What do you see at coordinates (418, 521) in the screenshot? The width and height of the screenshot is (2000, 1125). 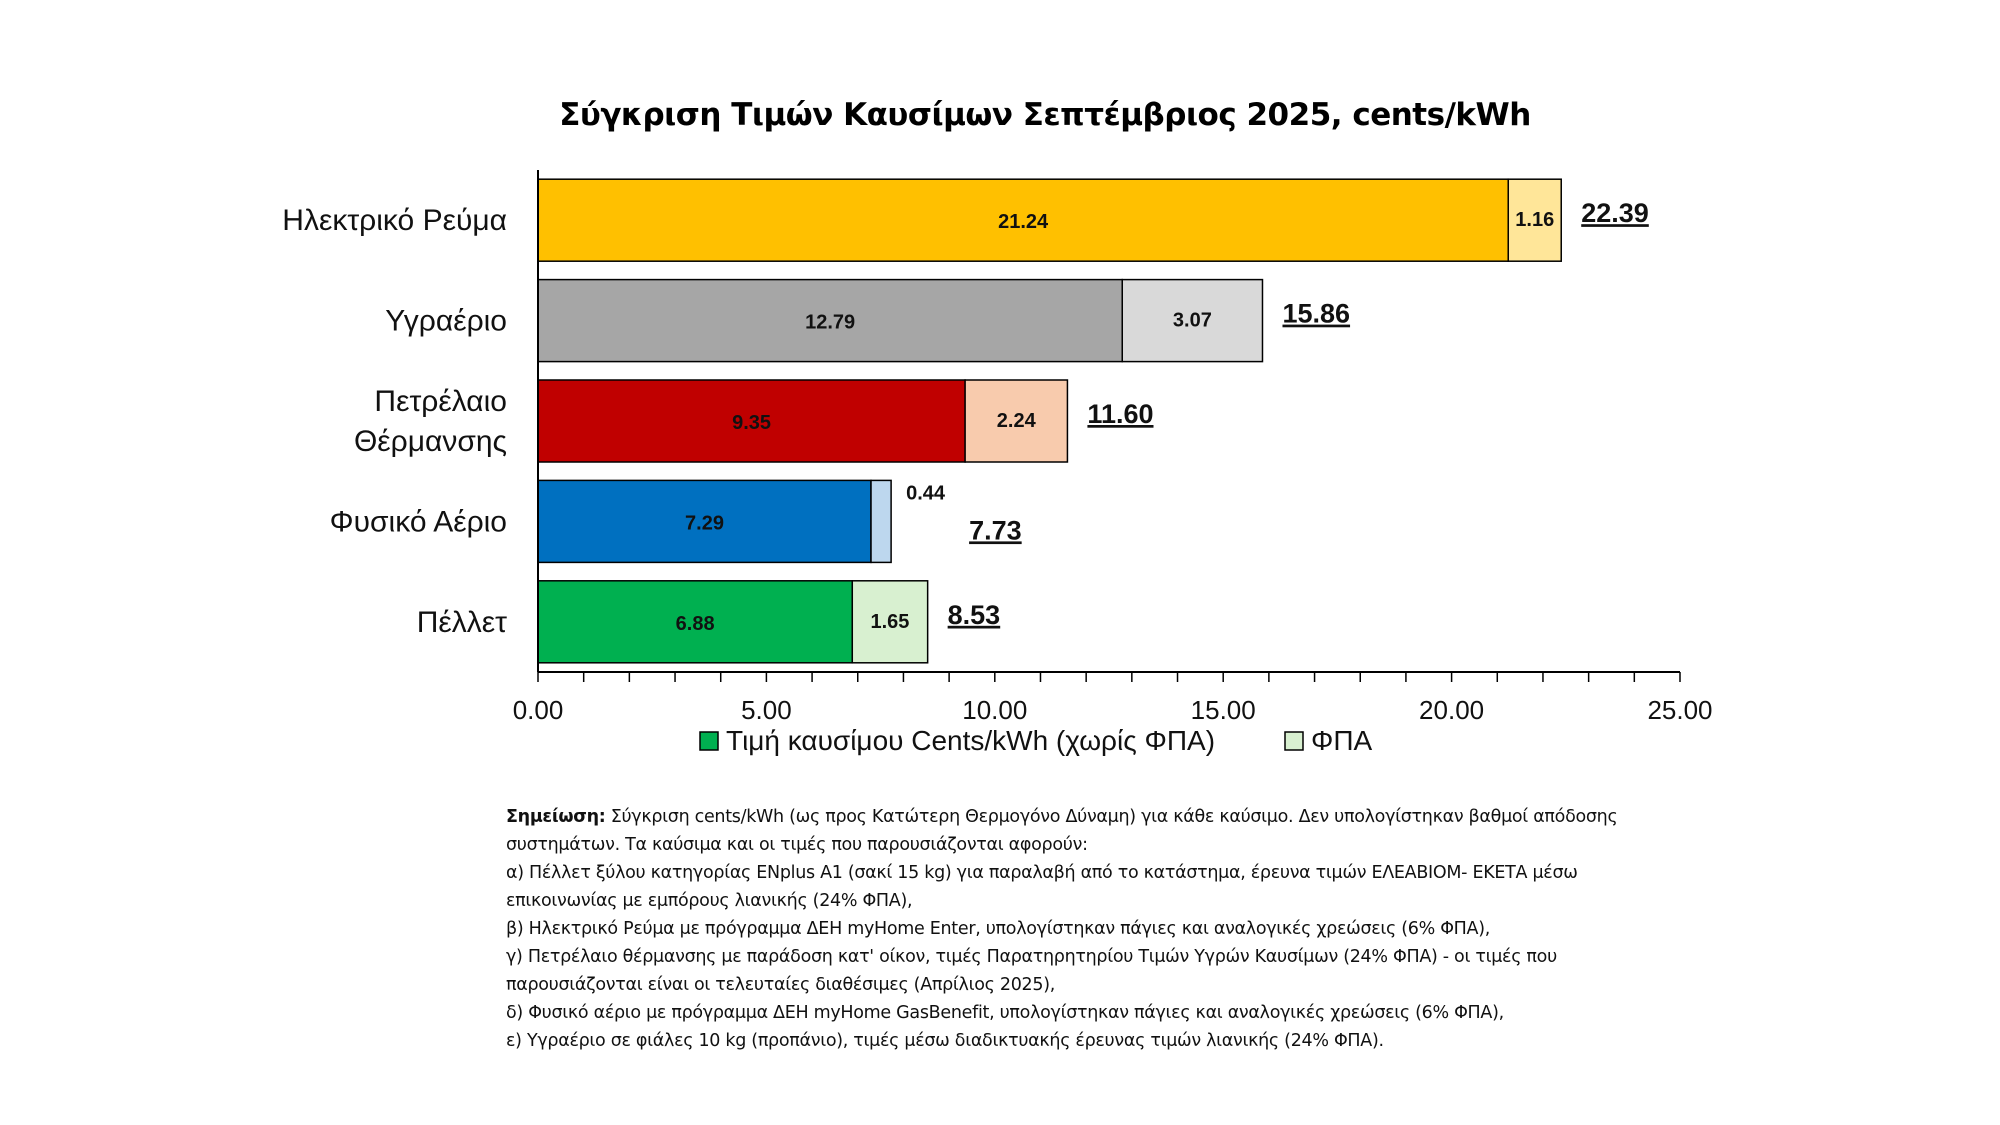 I see `category-label: Φυσικό Αέριο` at bounding box center [418, 521].